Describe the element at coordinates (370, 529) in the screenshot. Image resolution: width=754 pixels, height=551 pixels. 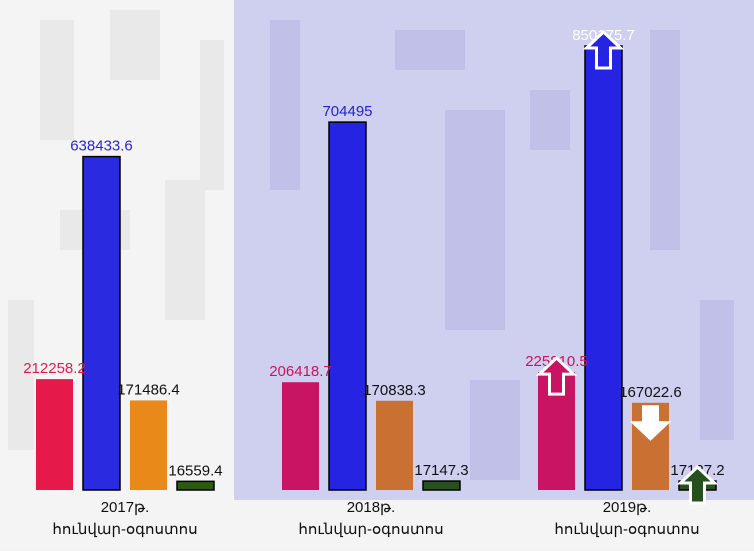
I see `group-label-period-1: հունվար-օգոստոս` at that location.